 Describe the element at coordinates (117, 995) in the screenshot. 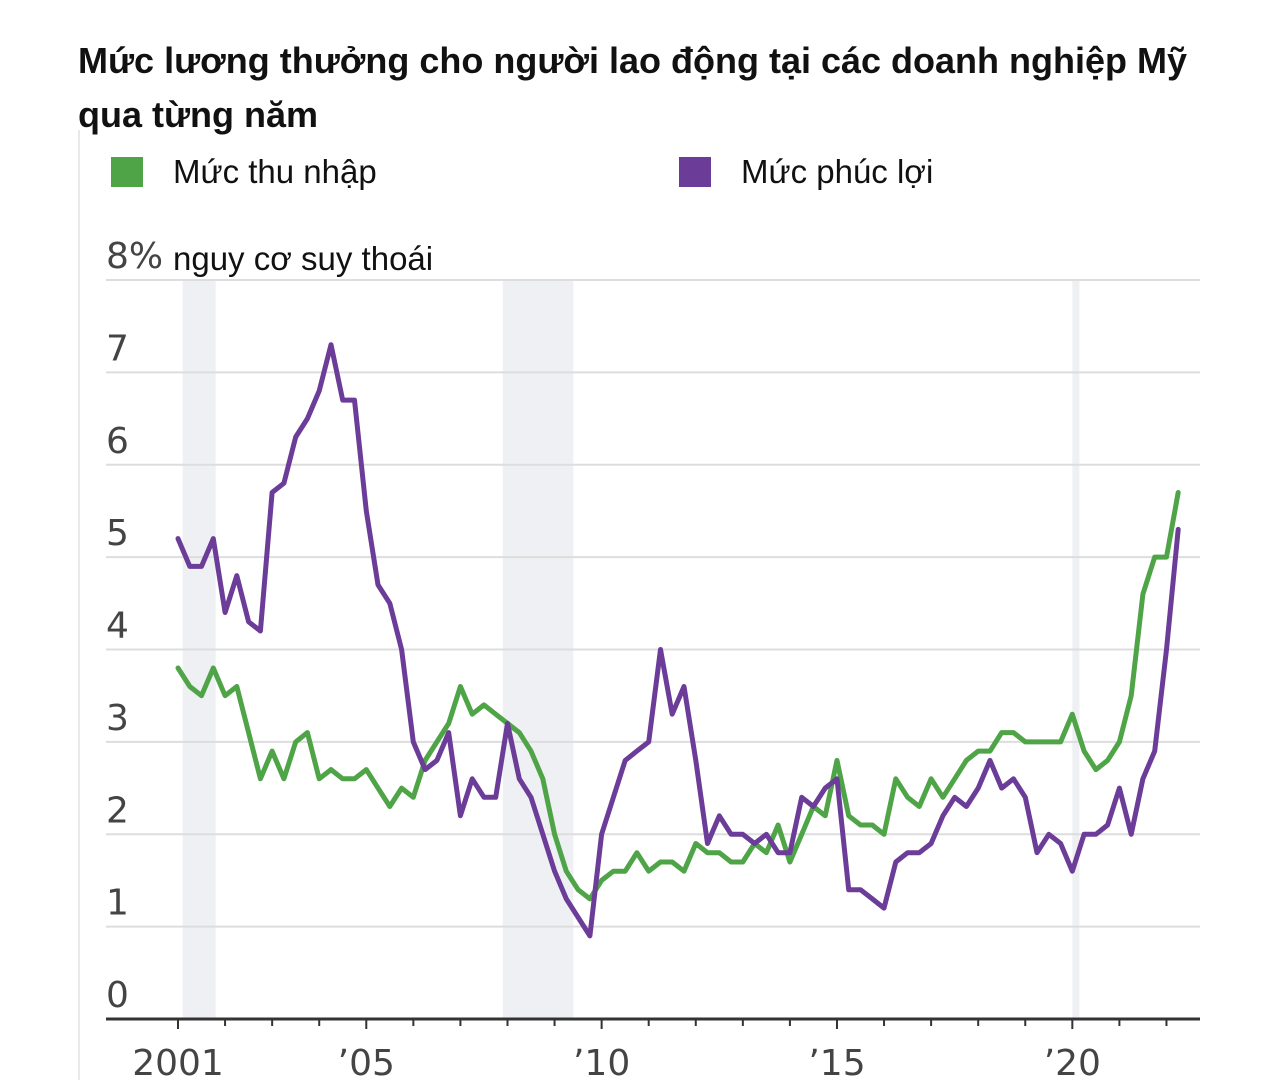

I see `y-tick-label-0: 0` at that location.